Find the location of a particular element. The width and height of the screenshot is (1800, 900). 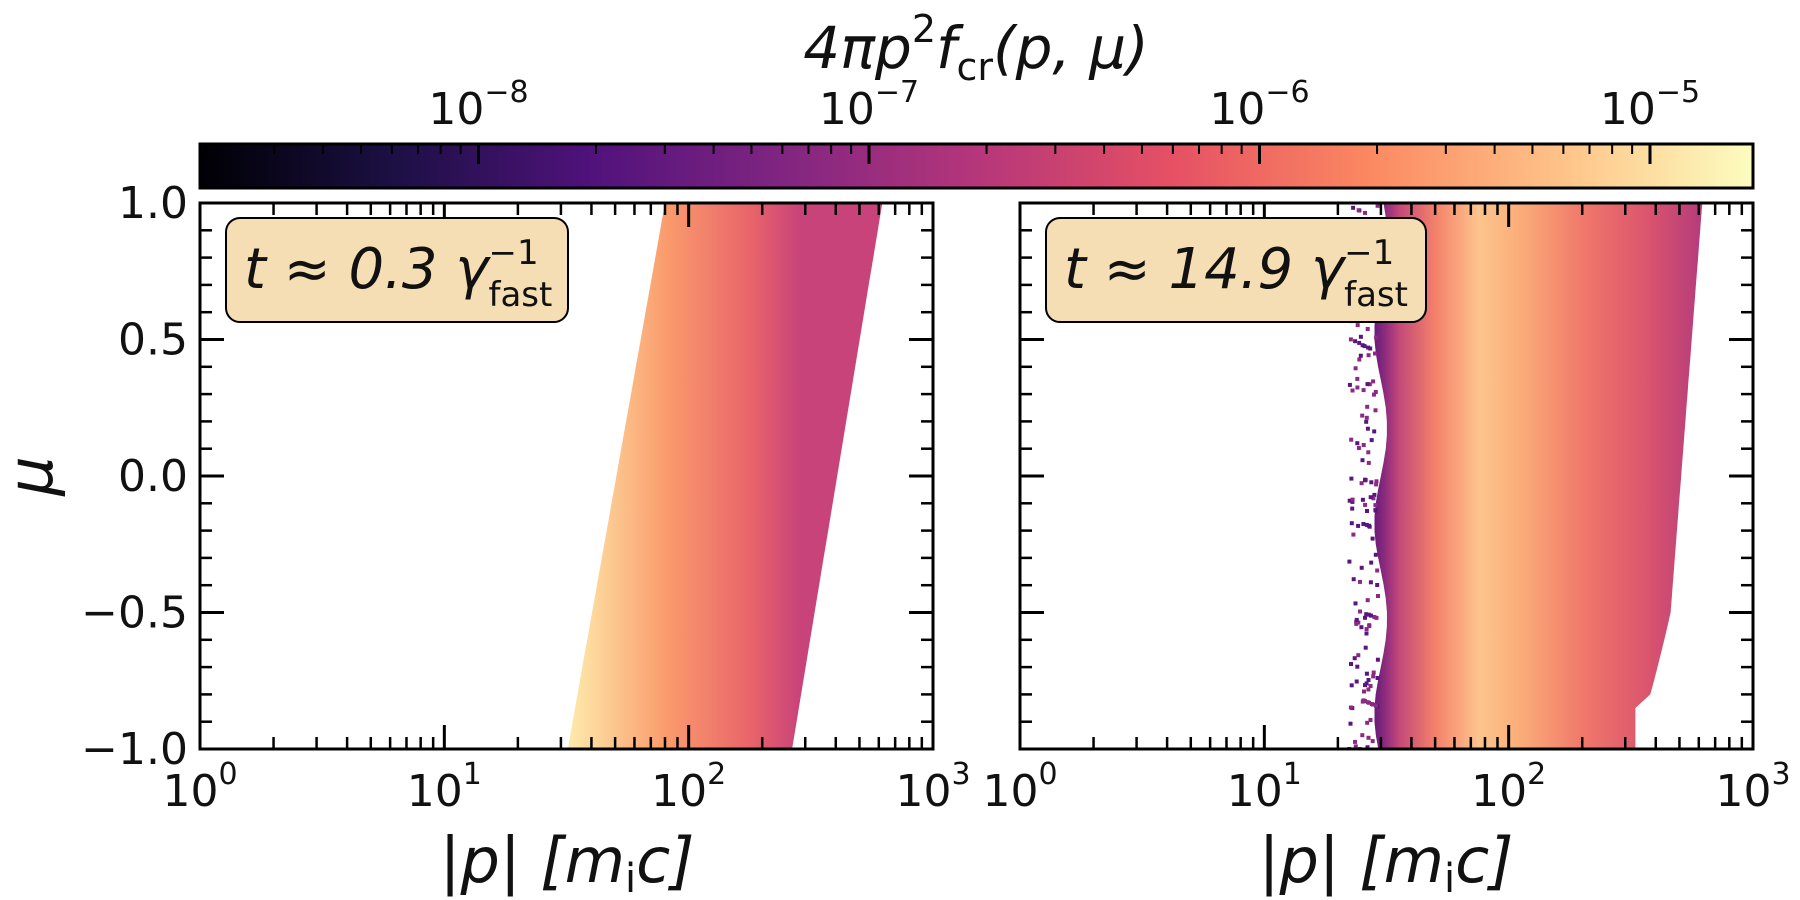

y-tick-label: −1.0 is located at coordinates (134, 749).